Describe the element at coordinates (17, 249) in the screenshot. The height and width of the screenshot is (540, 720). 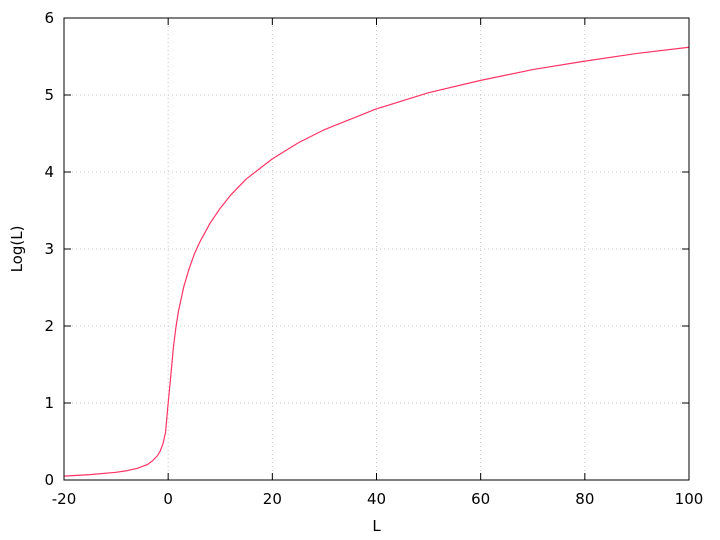
I see `y-axis-label: Log(L)` at that location.